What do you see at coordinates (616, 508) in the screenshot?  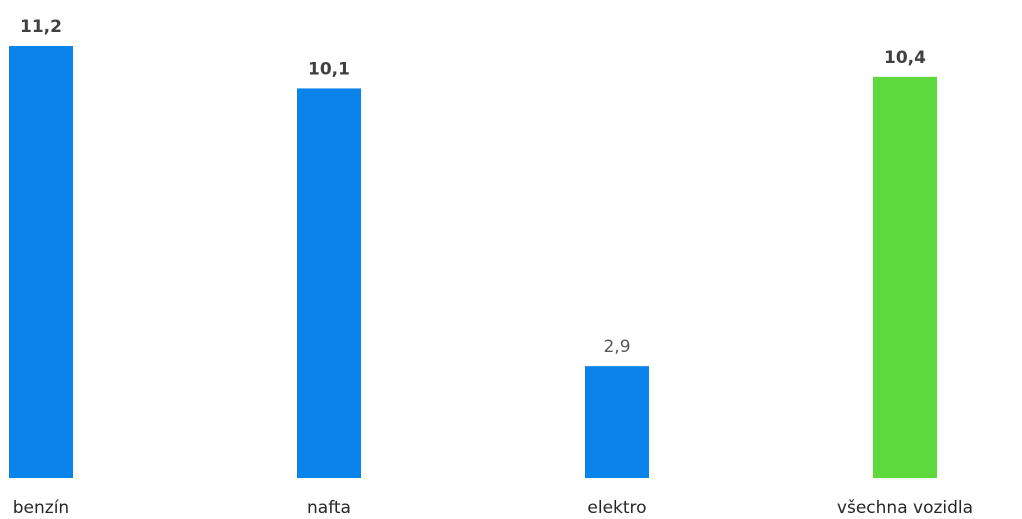 I see `category-label-2: elektro` at bounding box center [616, 508].